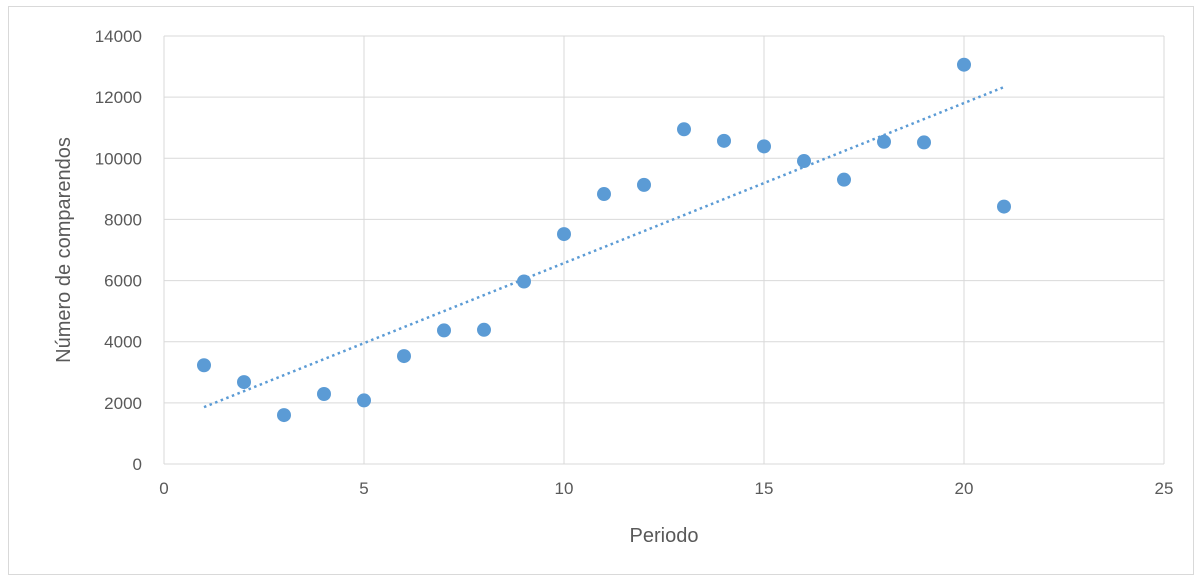 This screenshot has width=1199, height=578. Describe the element at coordinates (137, 464) in the screenshot. I see `y-tick-label: 0` at that location.